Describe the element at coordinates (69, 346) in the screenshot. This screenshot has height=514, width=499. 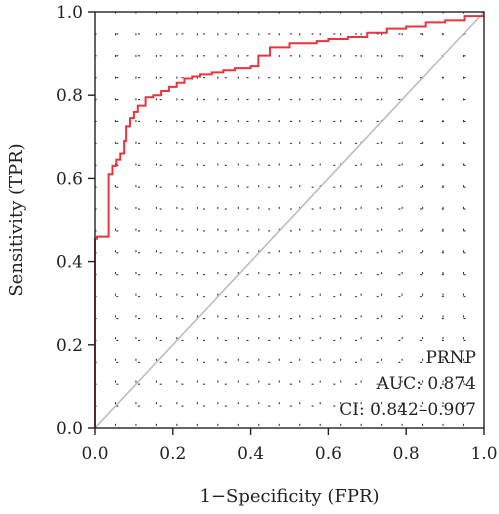
I see `y-tick-label: 0.2` at that location.